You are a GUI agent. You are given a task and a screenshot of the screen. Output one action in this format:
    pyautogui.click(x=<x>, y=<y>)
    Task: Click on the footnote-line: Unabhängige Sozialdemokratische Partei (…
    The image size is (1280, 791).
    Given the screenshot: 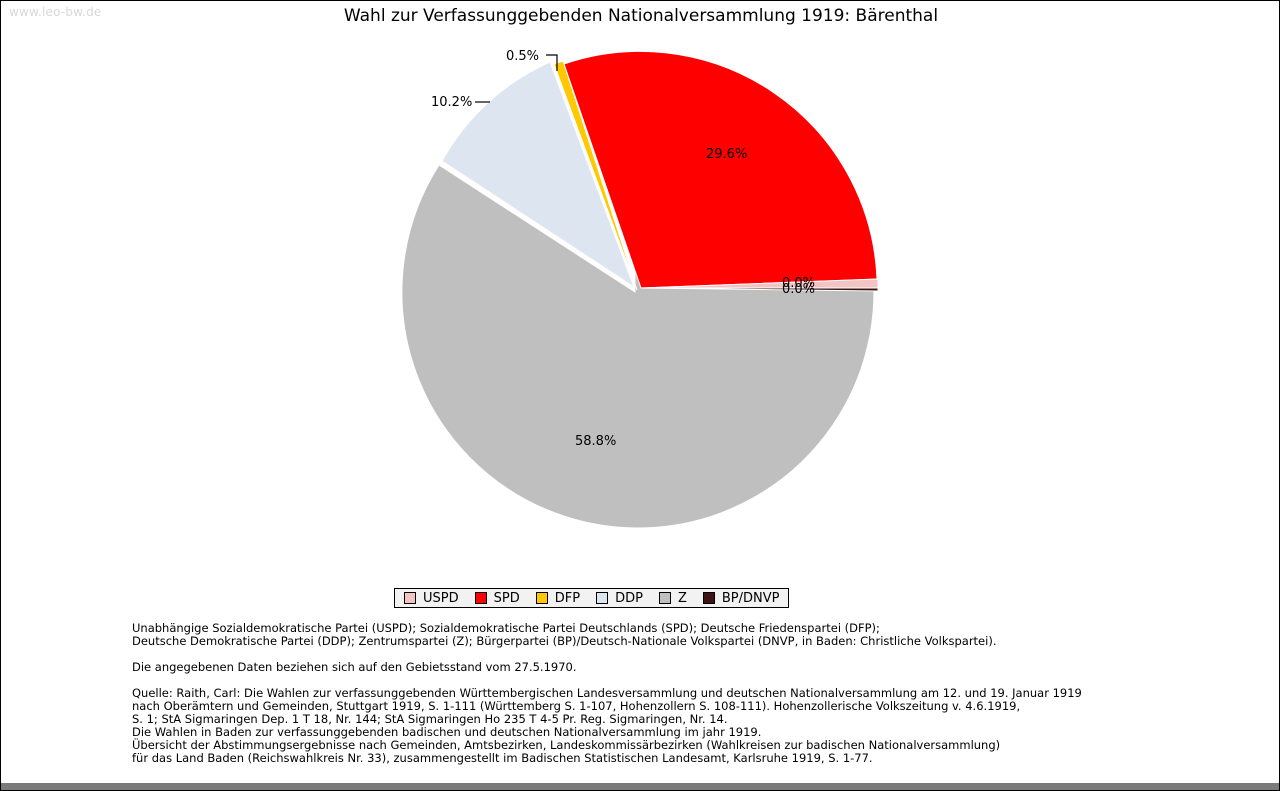 What is the action you would take?
    pyautogui.click(x=506, y=628)
    